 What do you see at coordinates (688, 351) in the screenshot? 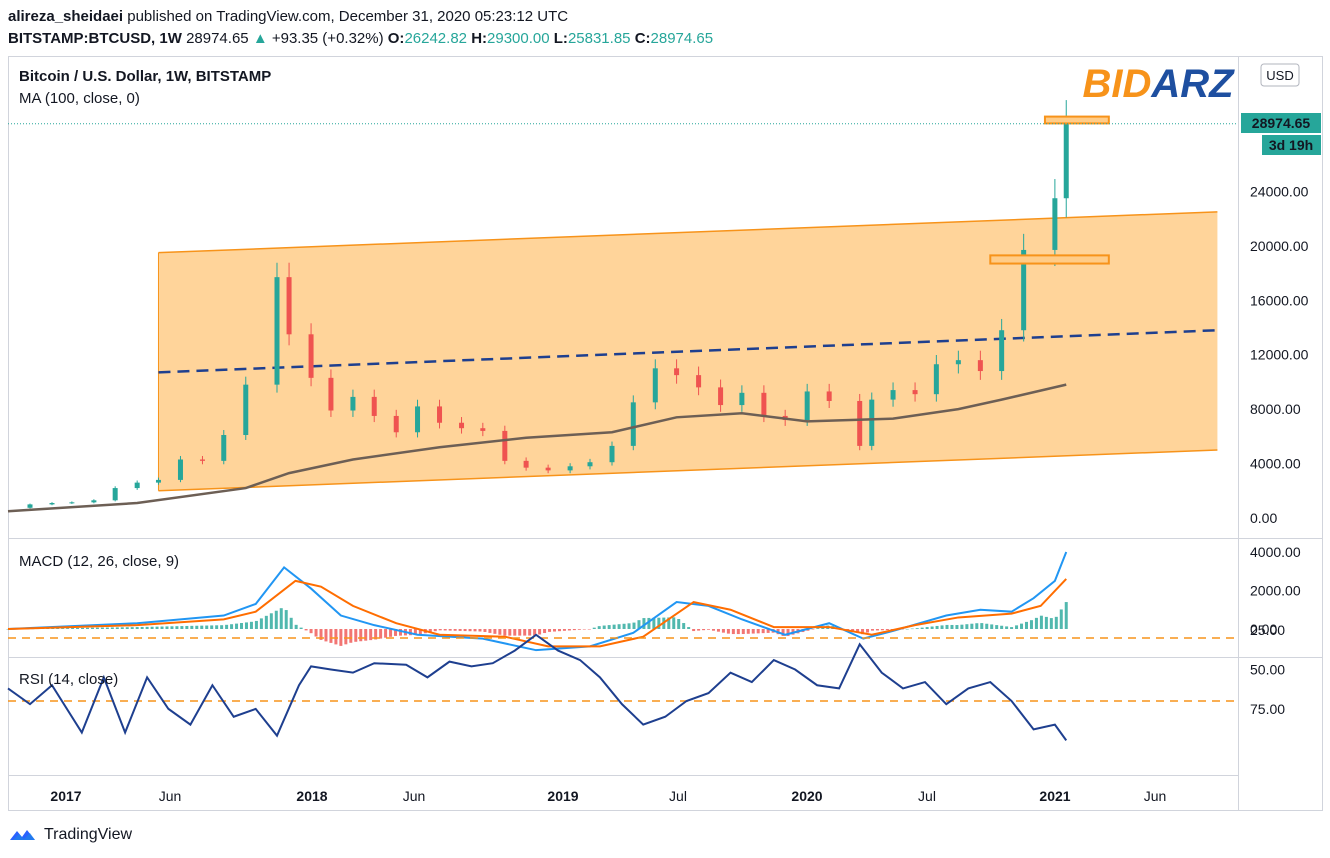
I see `channel-midline` at bounding box center [688, 351].